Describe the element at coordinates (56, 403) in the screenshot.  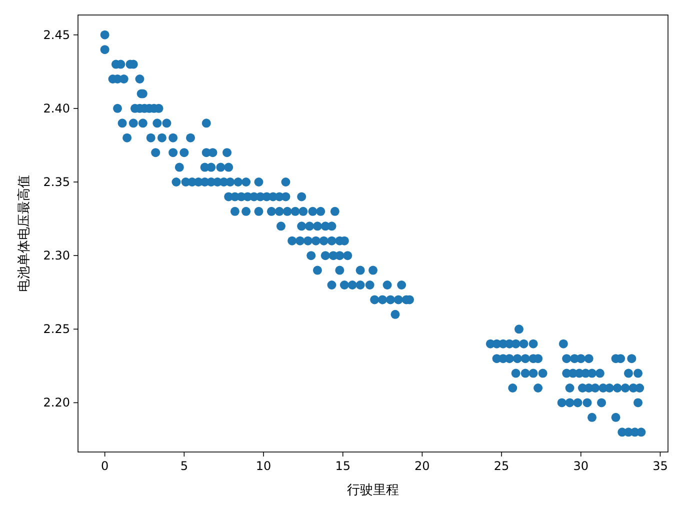
I see `y-tick-label: 2.20` at that location.